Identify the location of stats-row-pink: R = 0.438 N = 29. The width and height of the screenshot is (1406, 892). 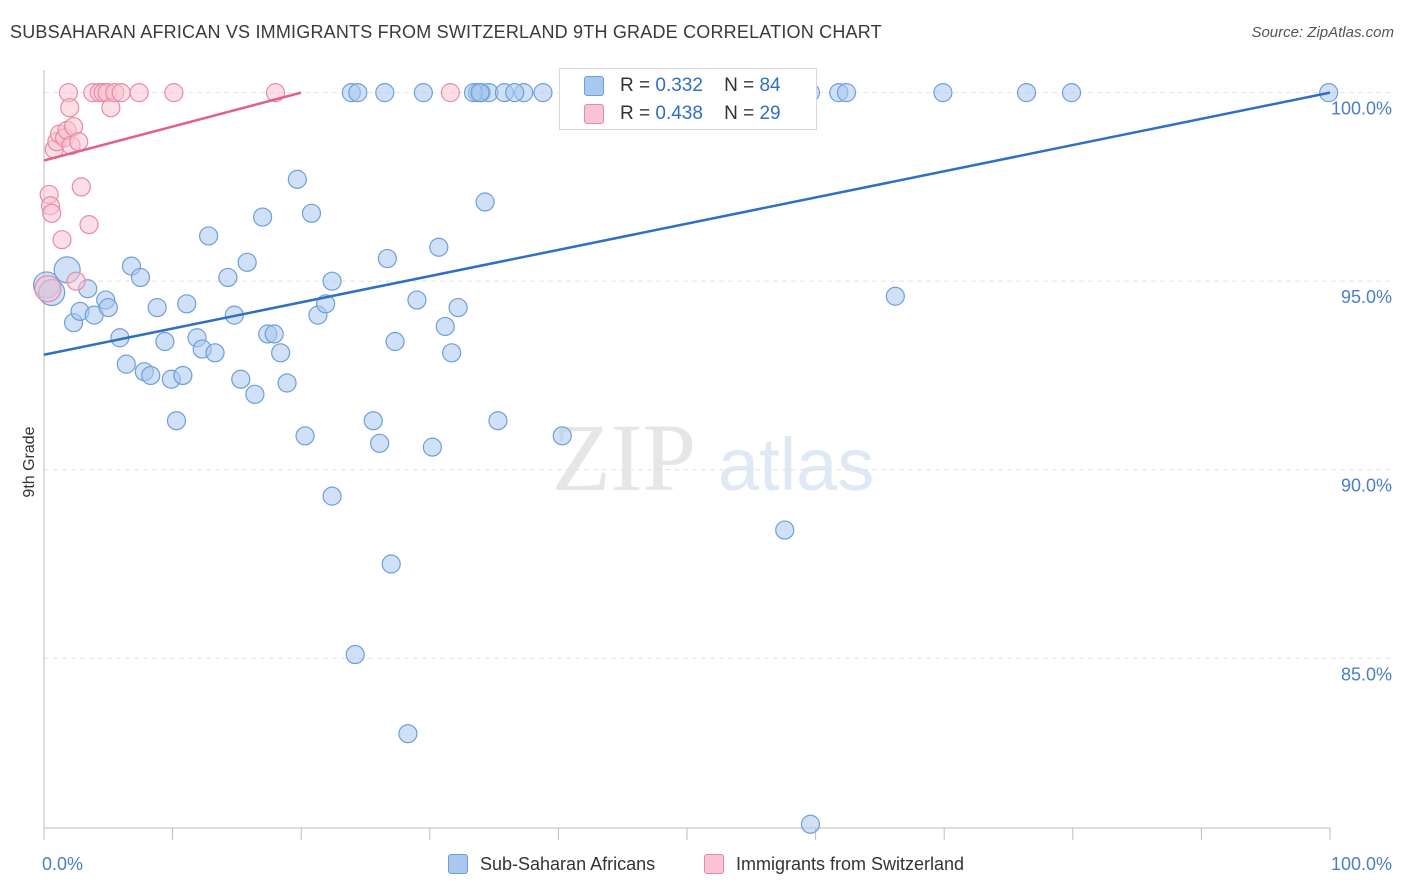
(682, 114).